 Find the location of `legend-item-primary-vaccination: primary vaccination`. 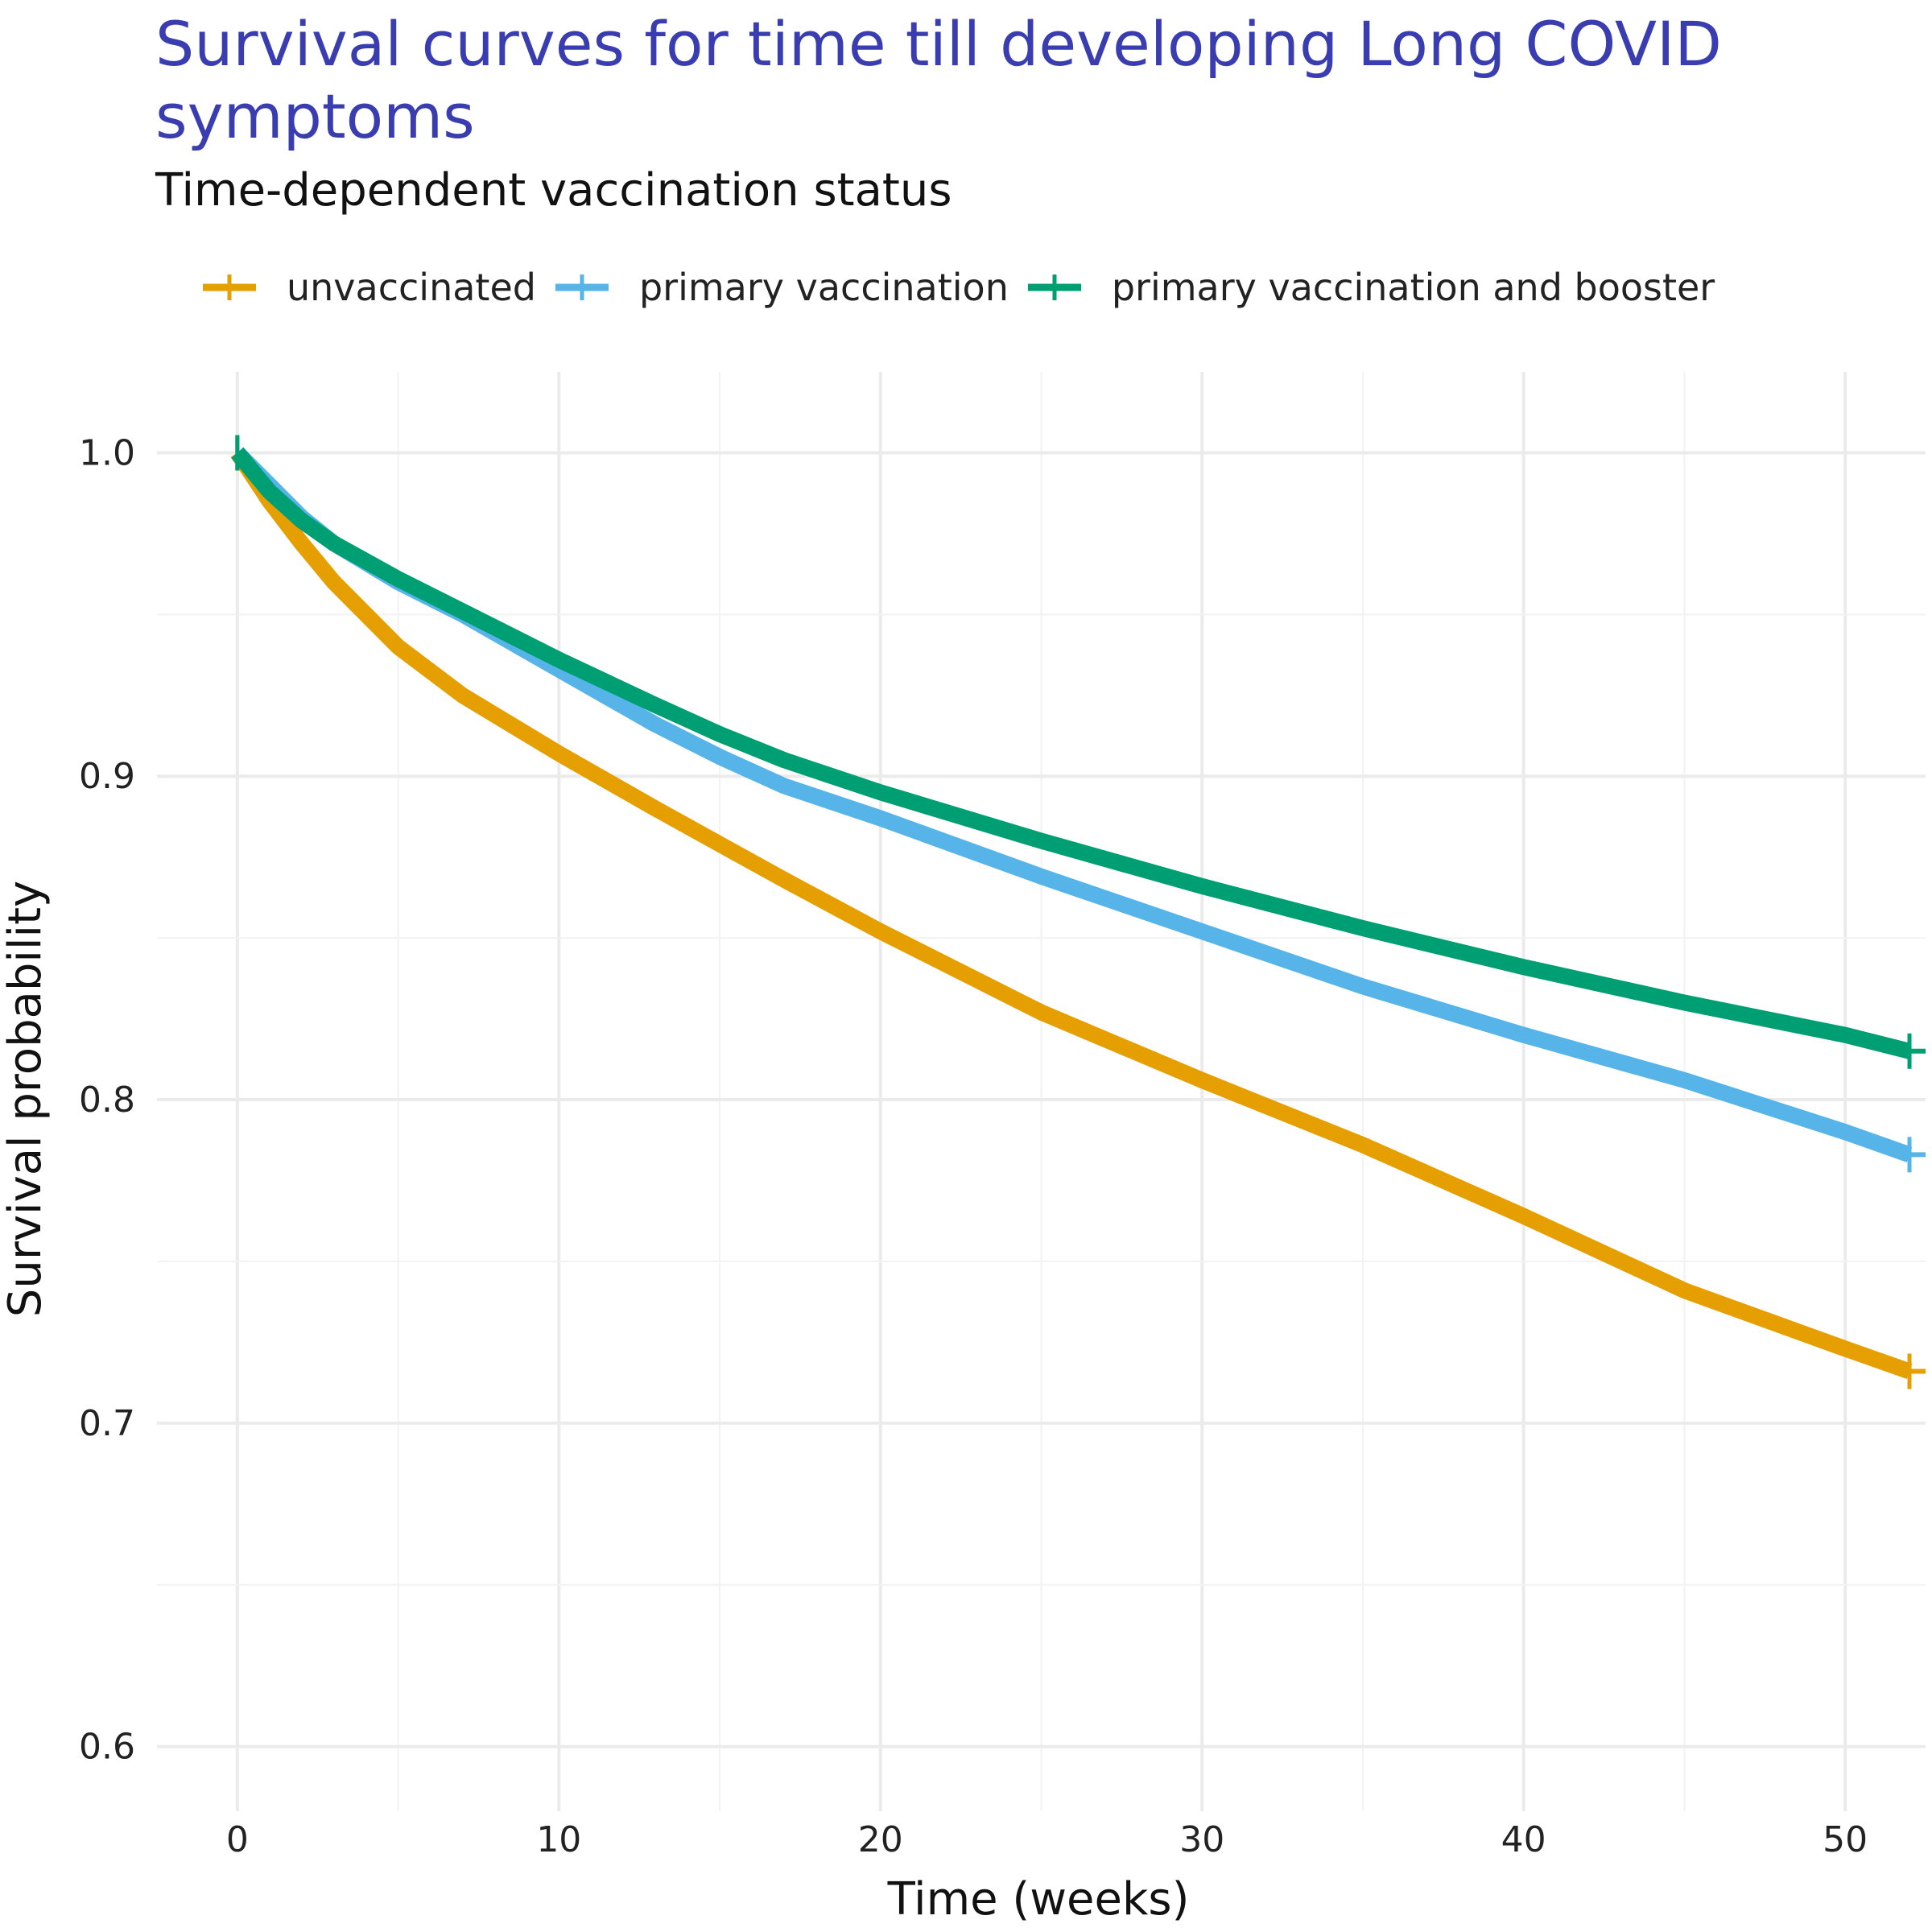

legend-item-primary-vaccination: primary vaccination is located at coordinates (781, 287).